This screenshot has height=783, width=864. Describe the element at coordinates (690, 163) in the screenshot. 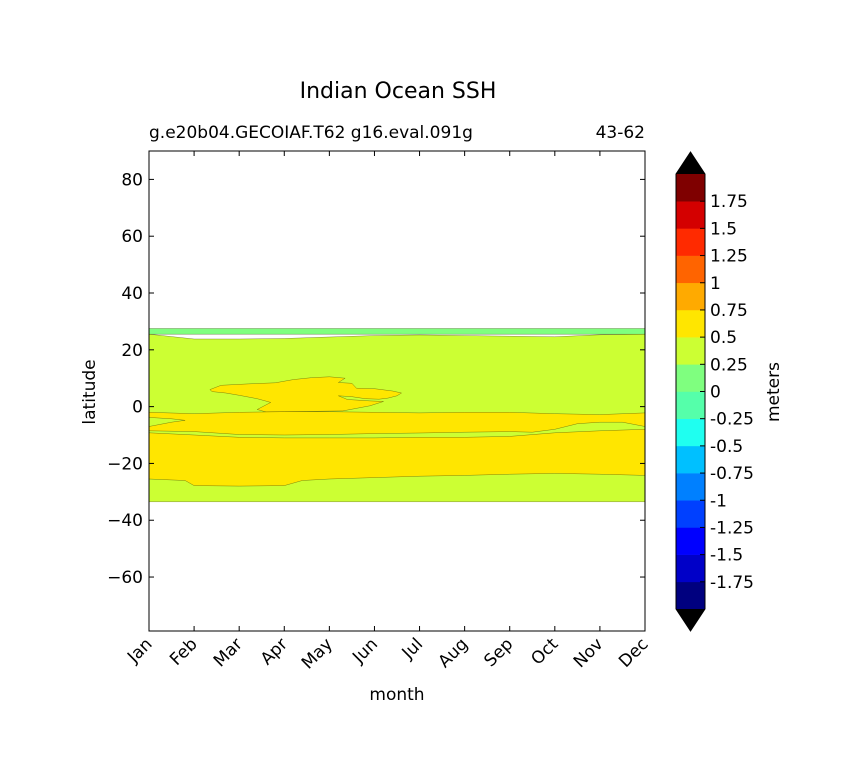

I see `colorbar-extend-max` at that location.